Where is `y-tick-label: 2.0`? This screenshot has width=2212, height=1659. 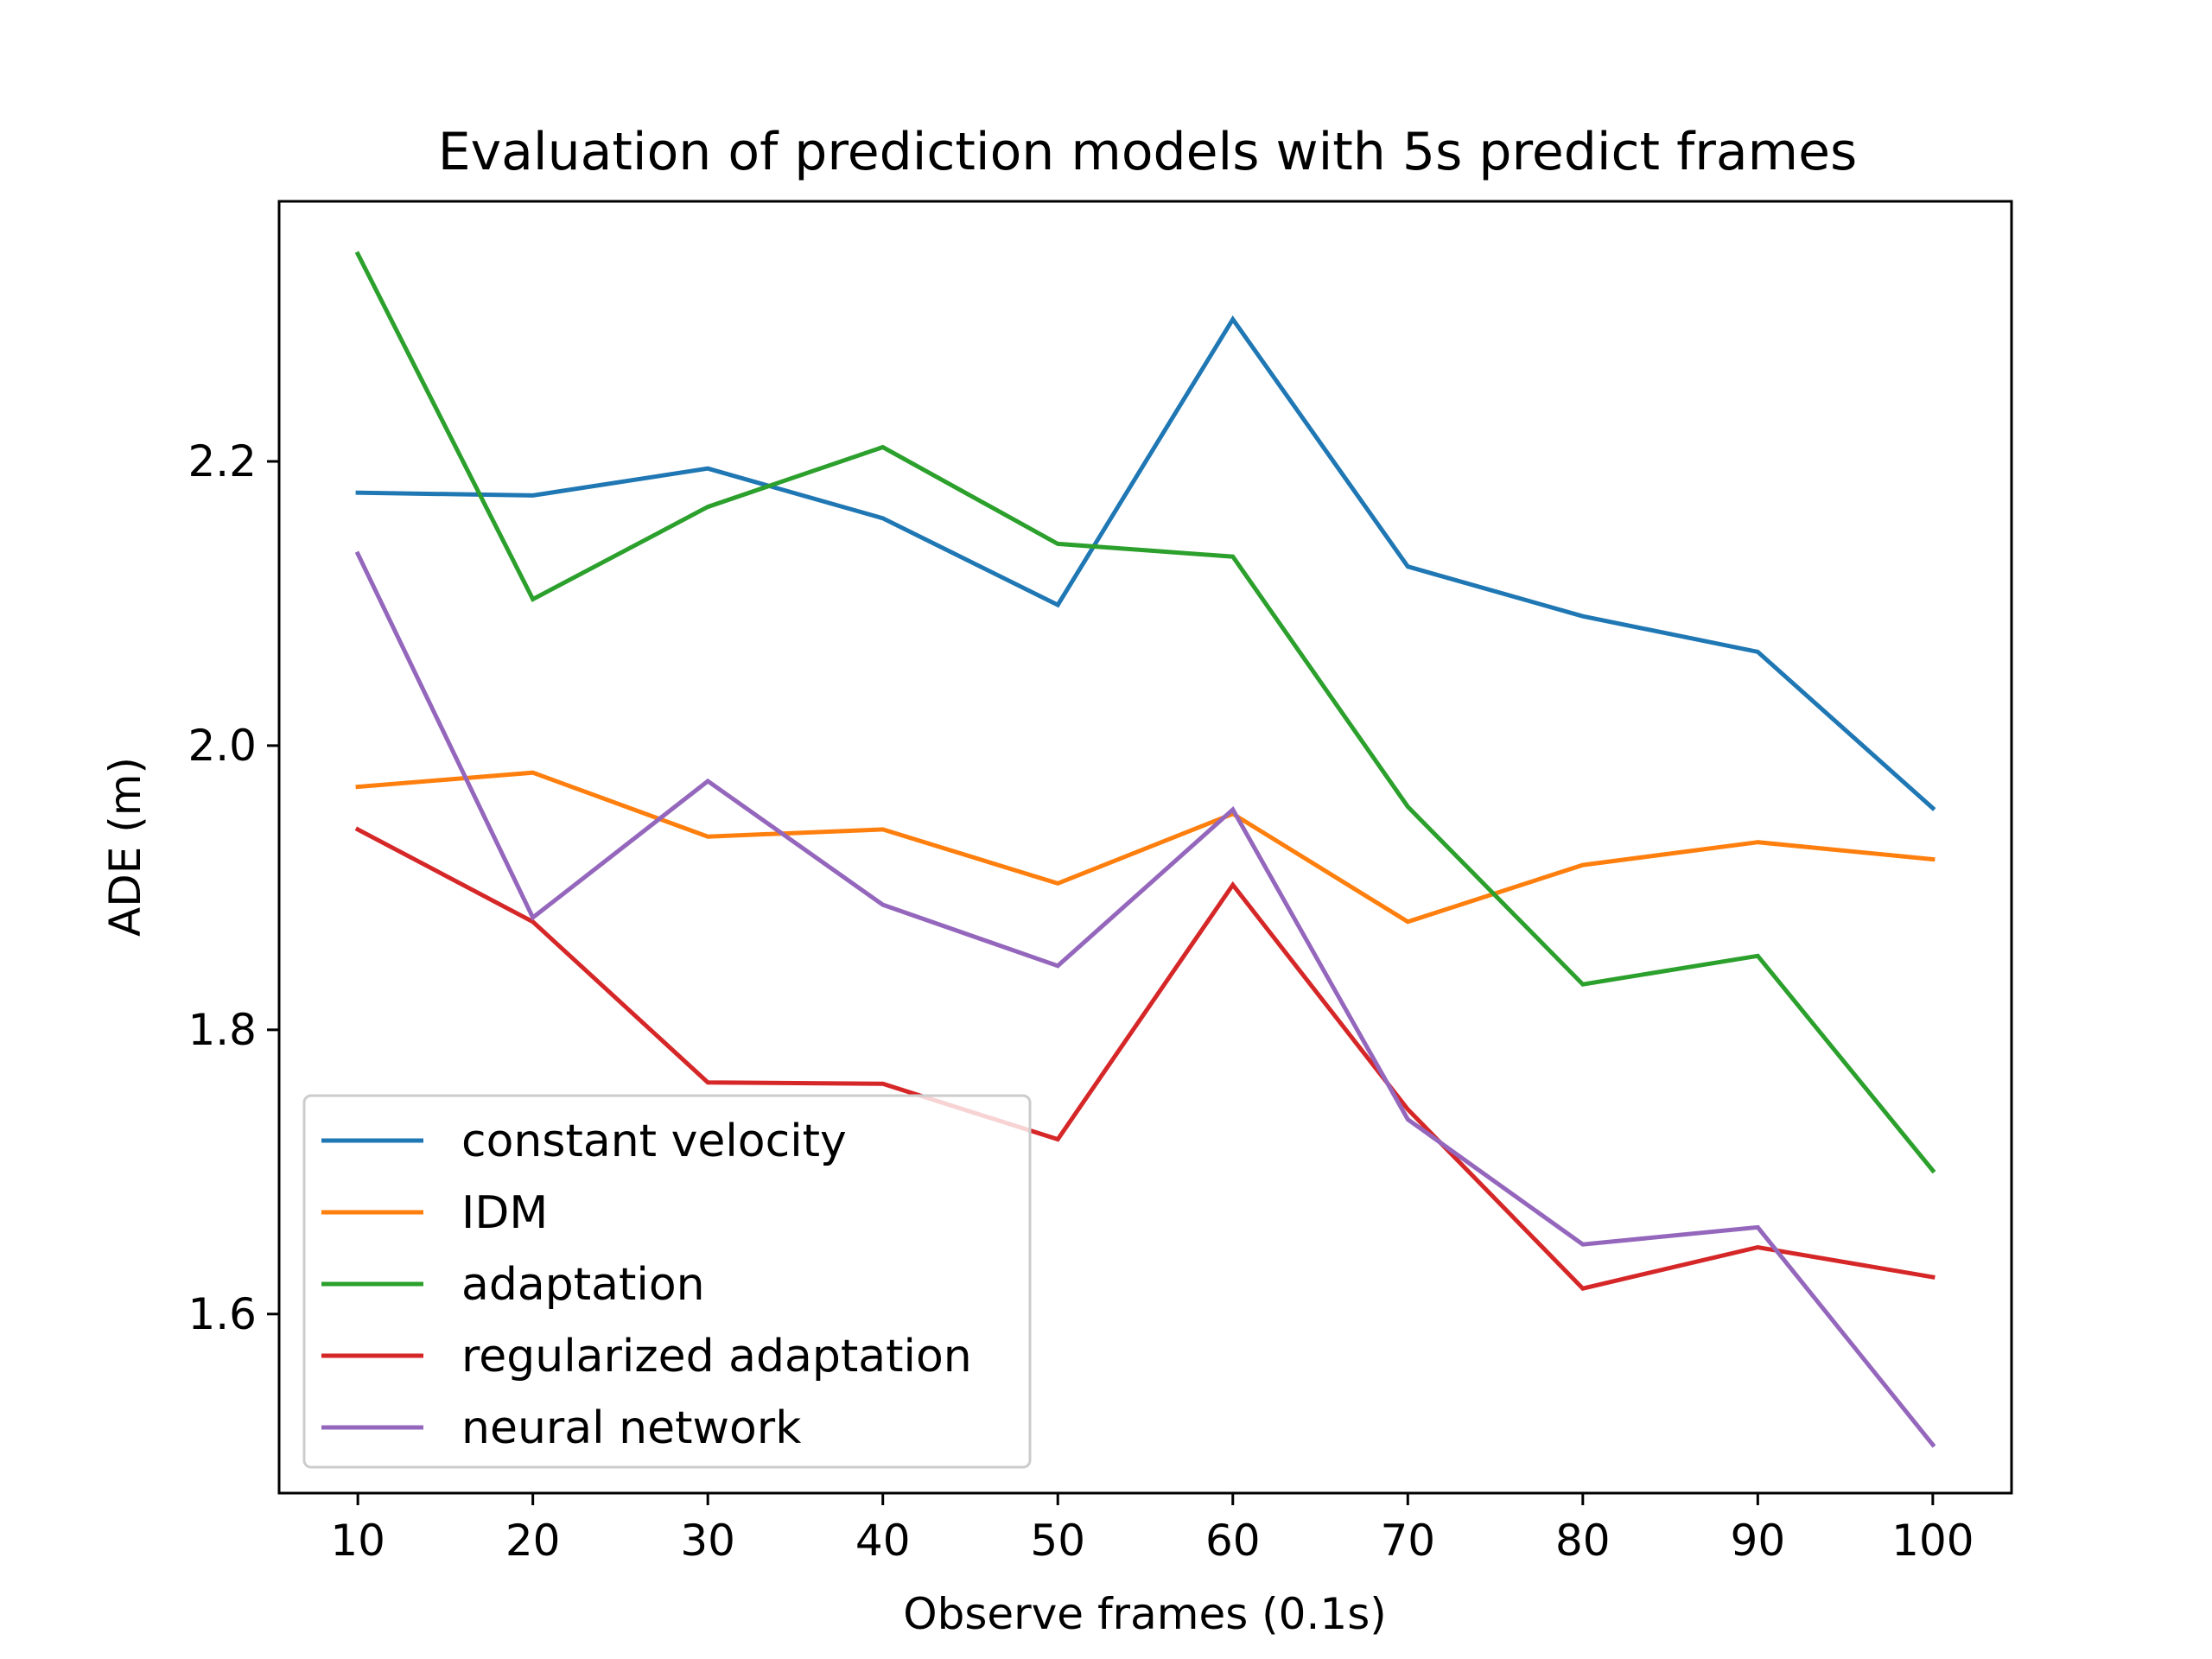 y-tick-label: 2.0 is located at coordinates (222, 746).